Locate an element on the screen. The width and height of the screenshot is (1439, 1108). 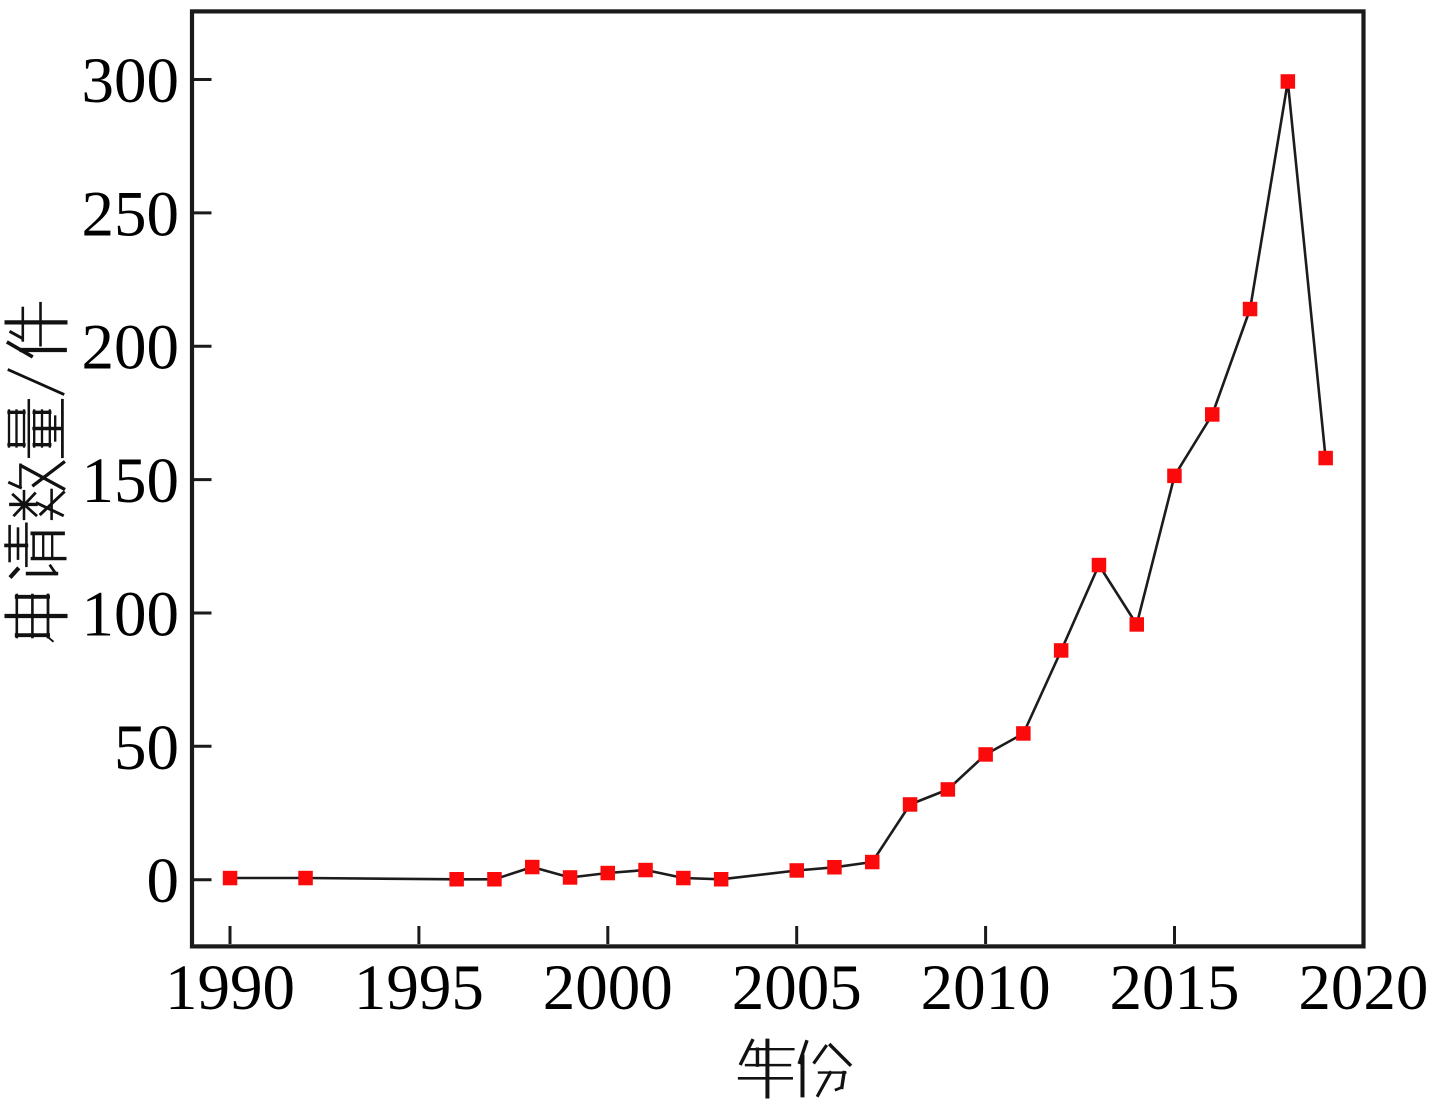
svg-text: 50 is located at coordinates (146, 748).